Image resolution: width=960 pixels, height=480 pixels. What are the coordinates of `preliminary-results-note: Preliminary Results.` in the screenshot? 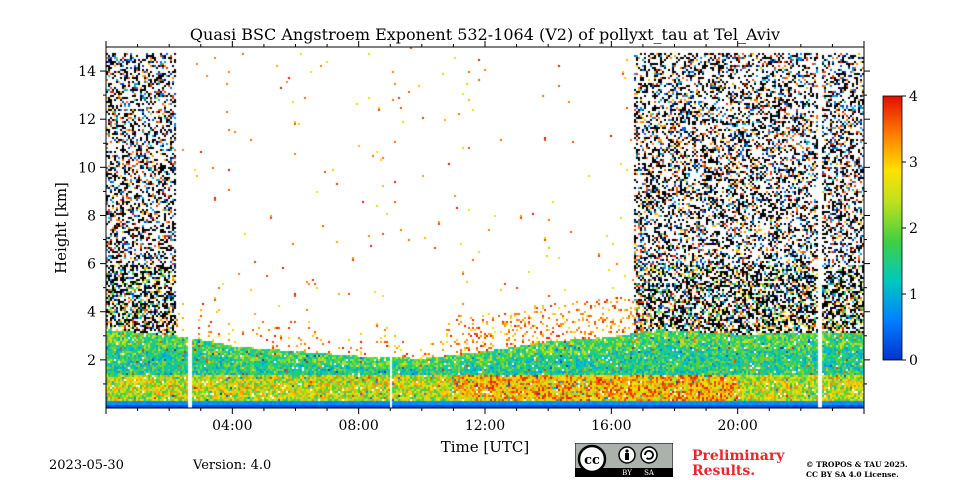 It's located at (738, 464).